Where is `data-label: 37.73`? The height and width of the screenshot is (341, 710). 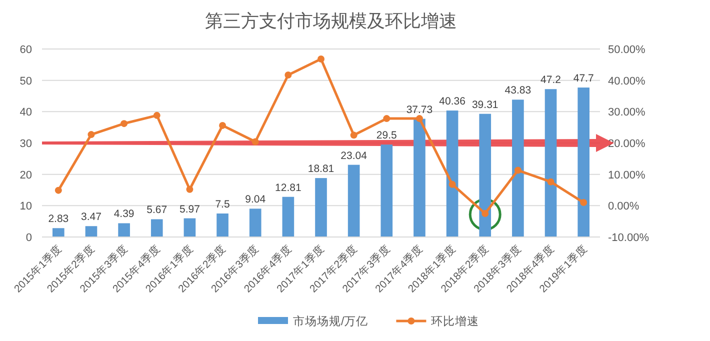 data-label: 37.73 is located at coordinates (419, 110).